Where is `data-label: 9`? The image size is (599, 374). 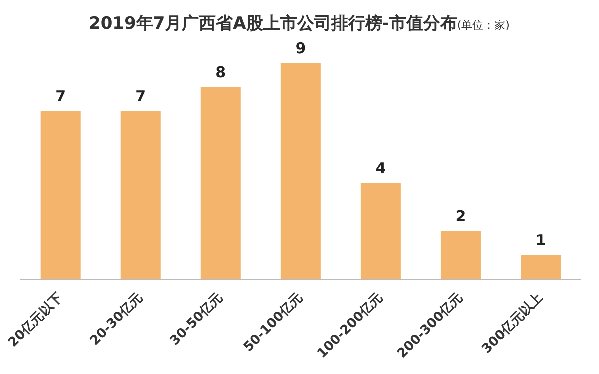 data-label: 9 is located at coordinates (301, 48).